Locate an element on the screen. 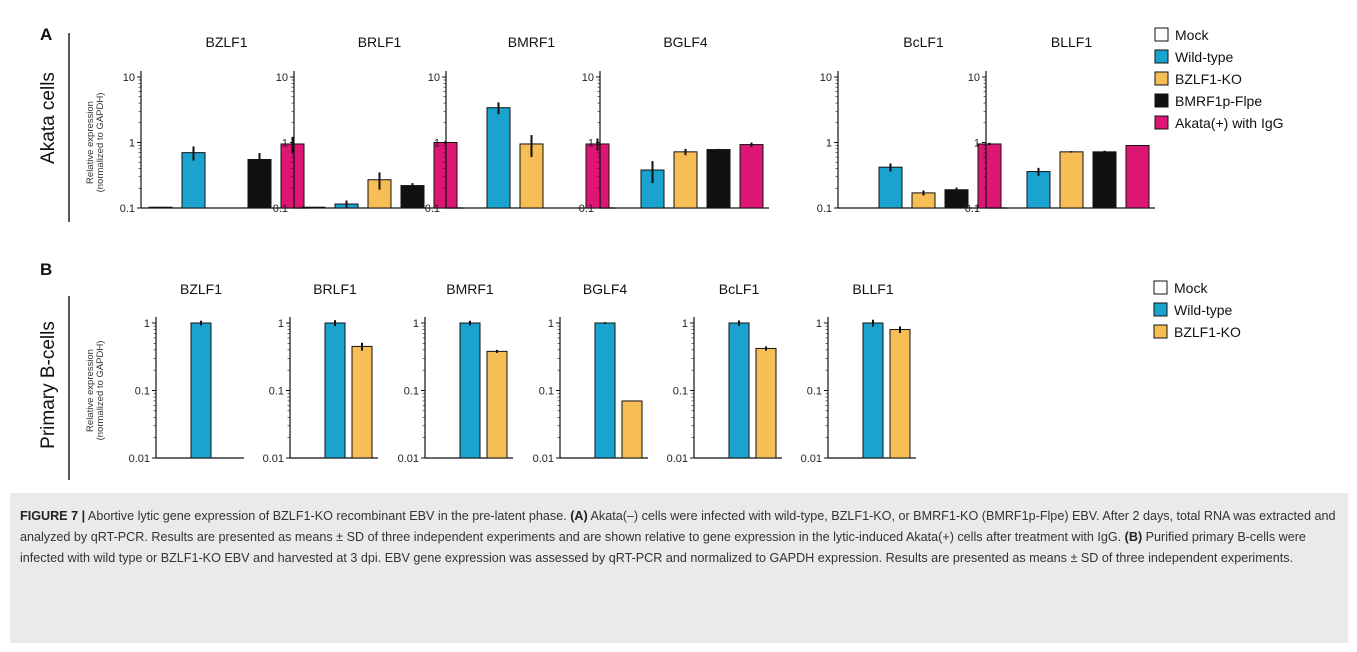  panel-a-bclf1-bar-wild-type is located at coordinates (890, 187).